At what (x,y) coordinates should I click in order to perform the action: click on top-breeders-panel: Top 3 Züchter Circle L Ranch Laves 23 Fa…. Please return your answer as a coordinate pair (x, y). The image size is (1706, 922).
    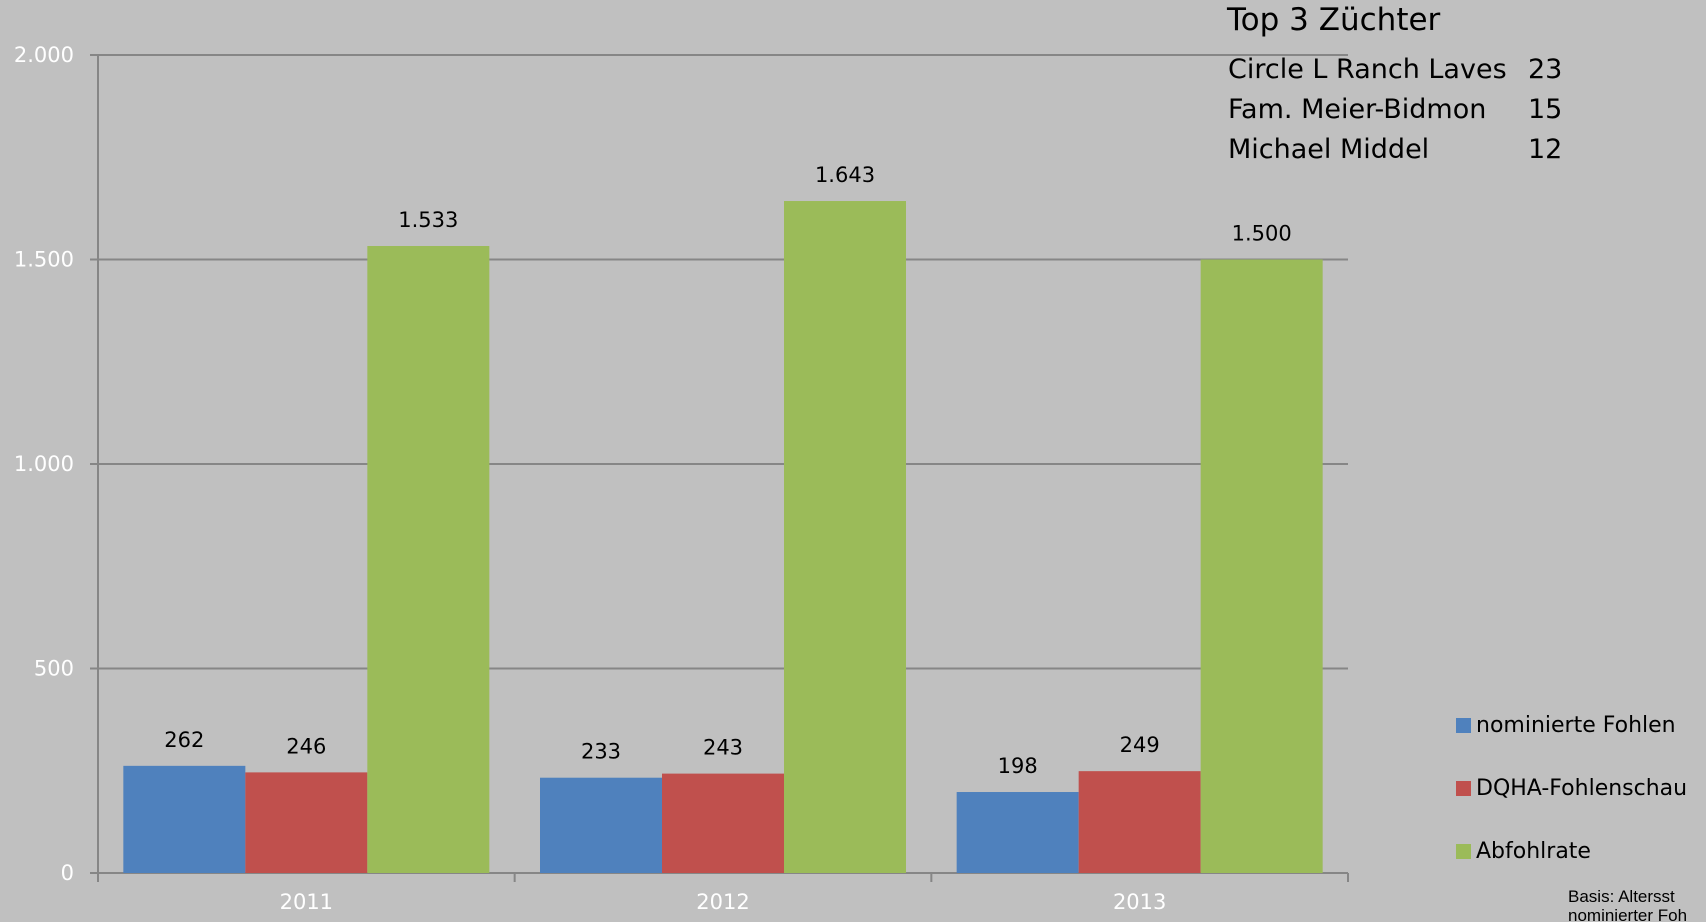
    Looking at the image, I should click on (1397, 86).